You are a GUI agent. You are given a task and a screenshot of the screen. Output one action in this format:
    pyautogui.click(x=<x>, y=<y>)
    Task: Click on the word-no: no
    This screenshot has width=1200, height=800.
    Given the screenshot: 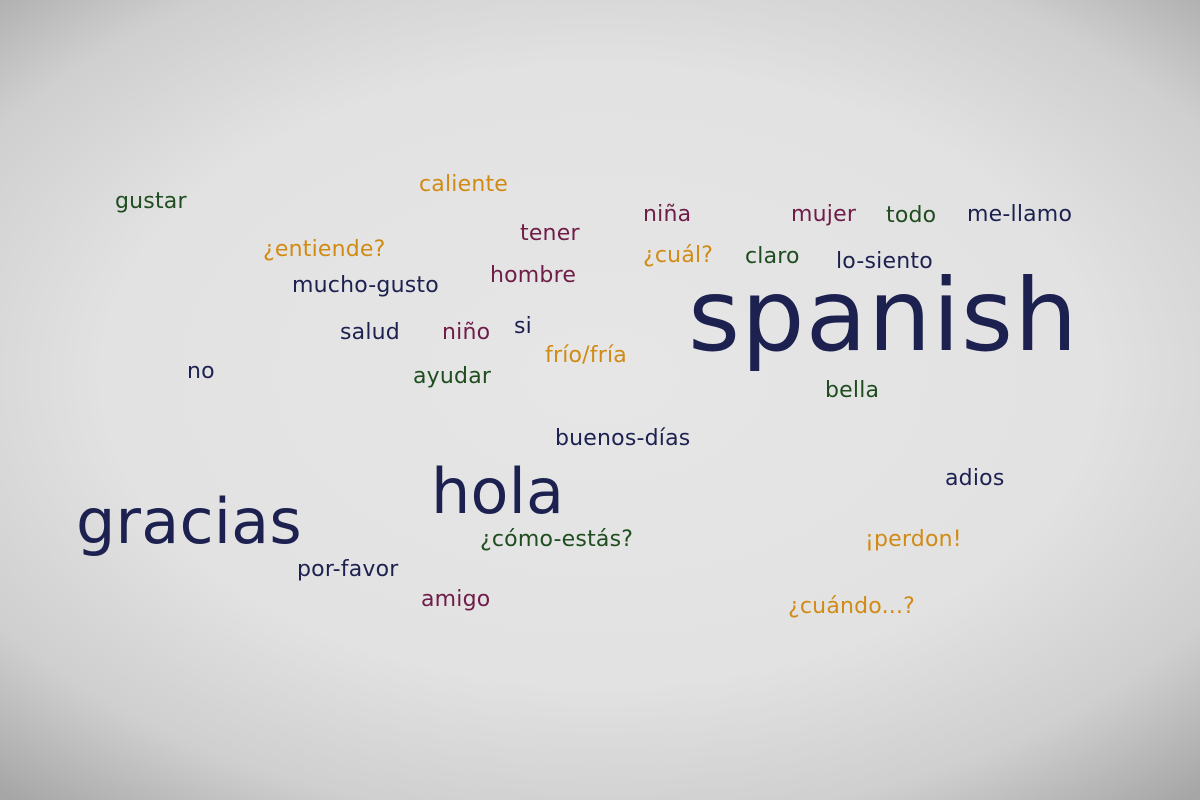 What is the action you would take?
    pyautogui.click(x=201, y=371)
    